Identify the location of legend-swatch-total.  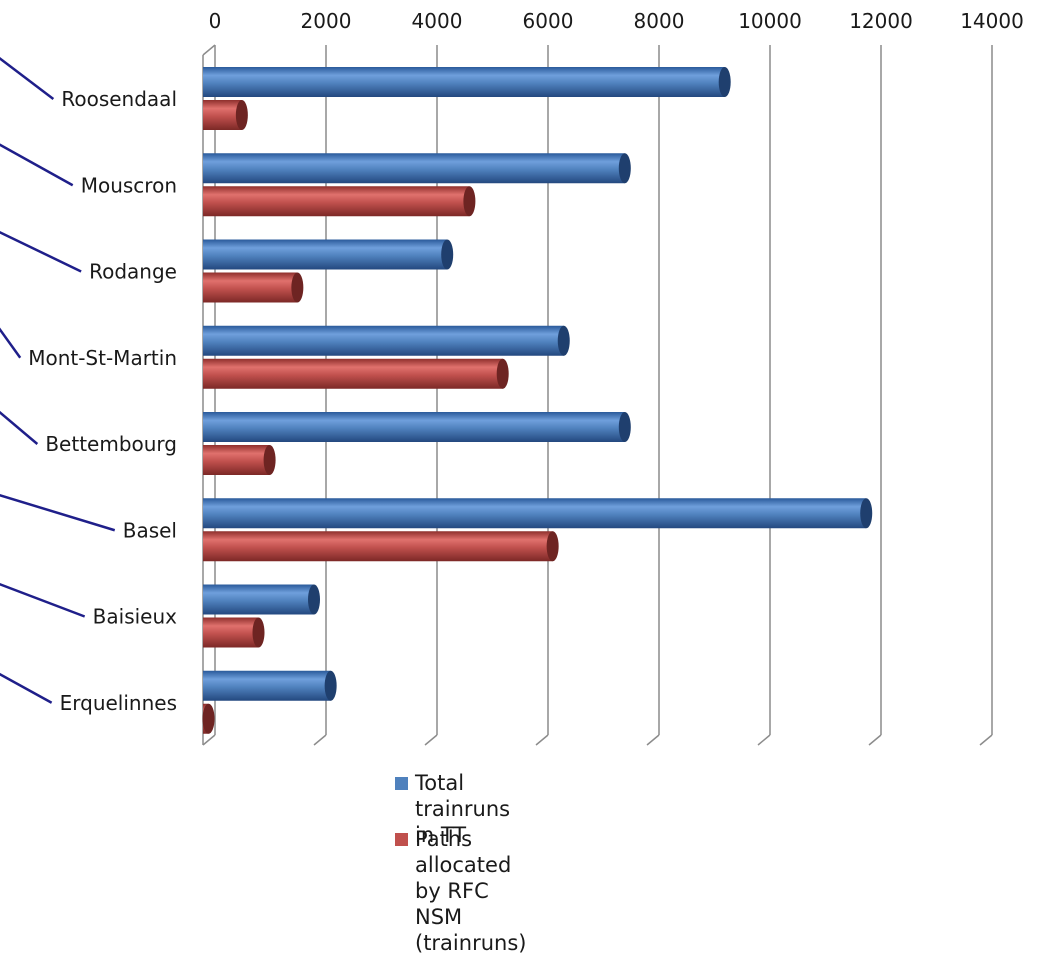
(401, 783).